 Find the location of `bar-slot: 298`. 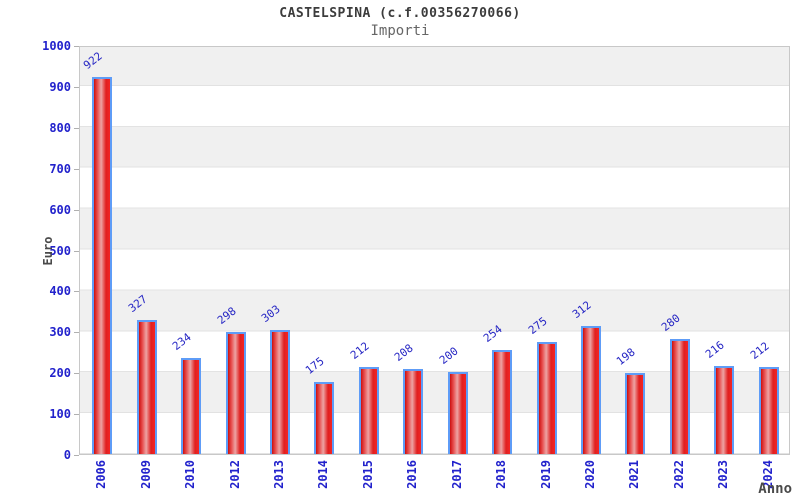

bar-slot: 298 is located at coordinates (235, 250).